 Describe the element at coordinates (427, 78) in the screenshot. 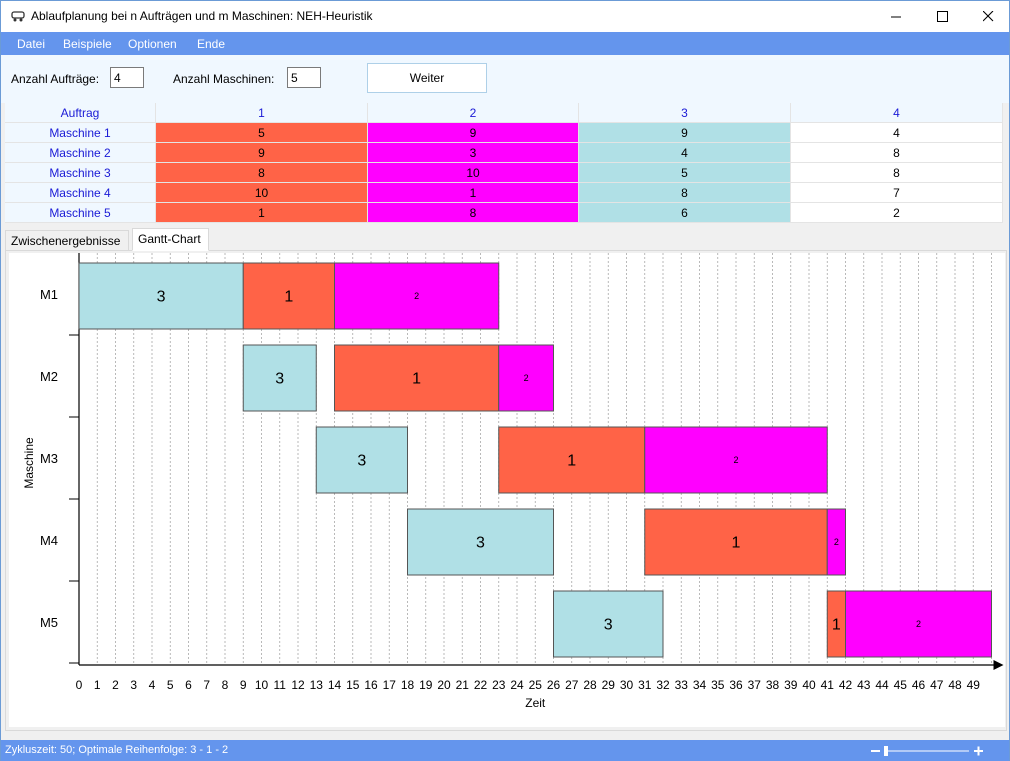

I see `weiter-button: Weiter` at that location.